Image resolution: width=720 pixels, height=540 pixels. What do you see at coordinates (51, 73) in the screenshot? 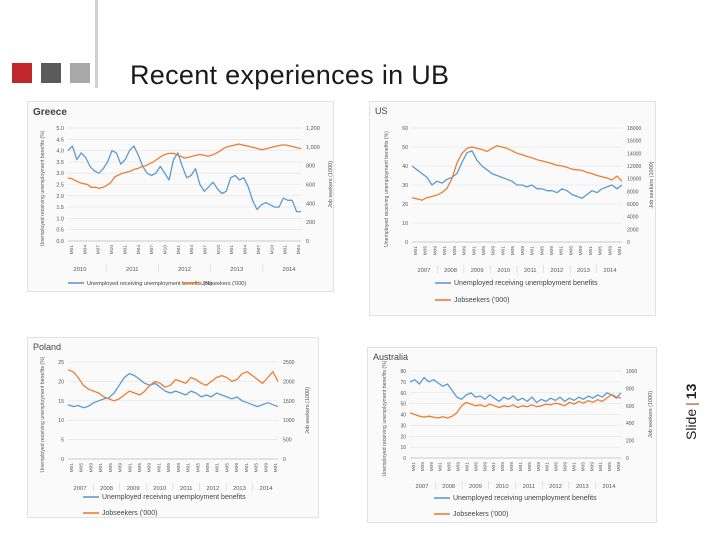
I see `accent-square-dark` at bounding box center [51, 73].